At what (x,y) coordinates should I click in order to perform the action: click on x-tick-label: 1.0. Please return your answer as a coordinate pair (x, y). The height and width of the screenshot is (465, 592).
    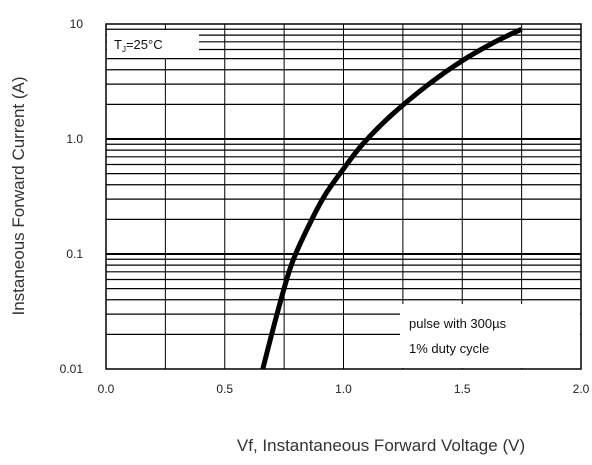
    Looking at the image, I should click on (343, 389).